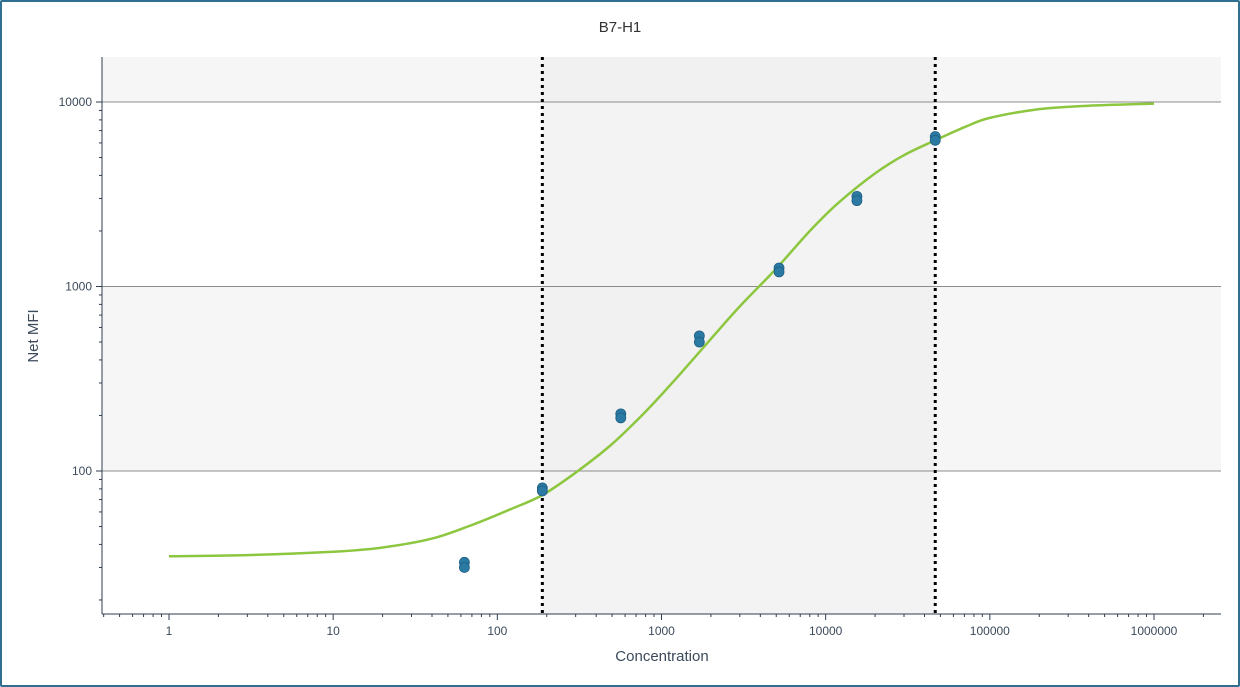  I want to click on x-tick-label: 10000, so click(826, 631).